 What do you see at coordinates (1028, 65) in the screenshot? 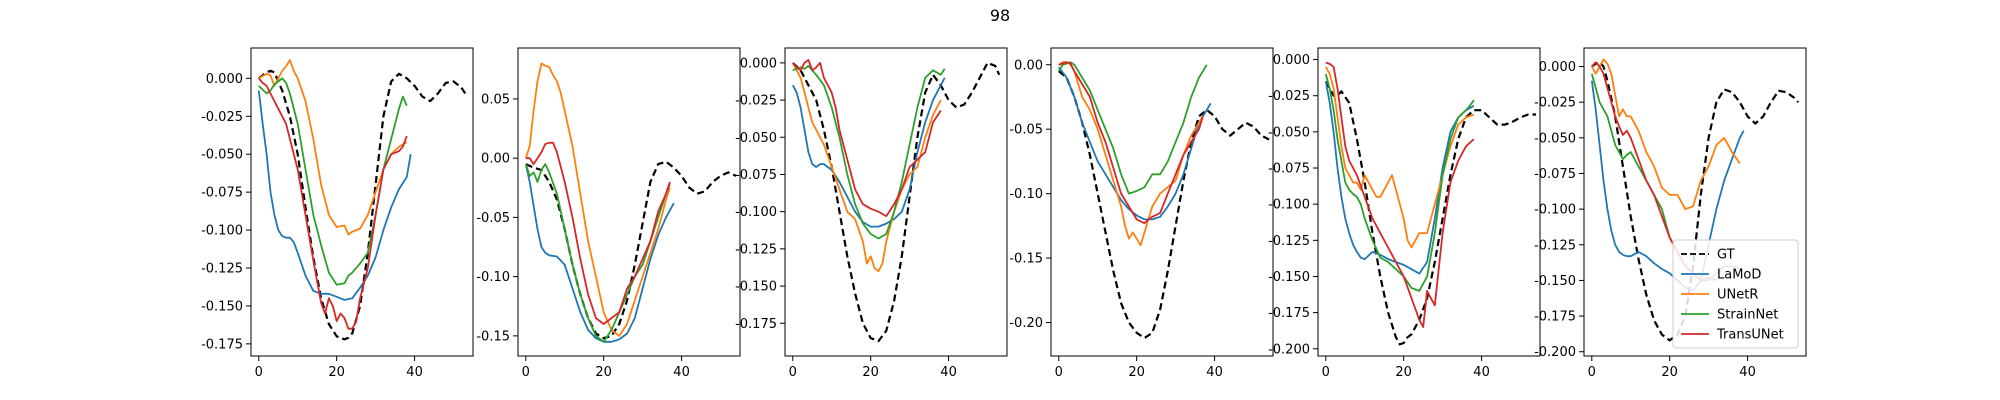
I see `y-tick-label: 0.00` at bounding box center [1028, 65].